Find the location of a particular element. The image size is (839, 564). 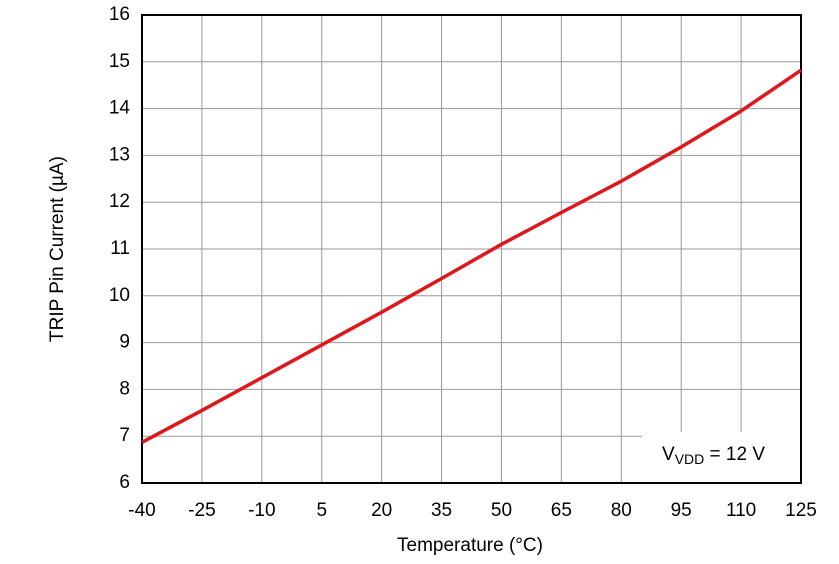

annotation-box is located at coordinates (721, 457).